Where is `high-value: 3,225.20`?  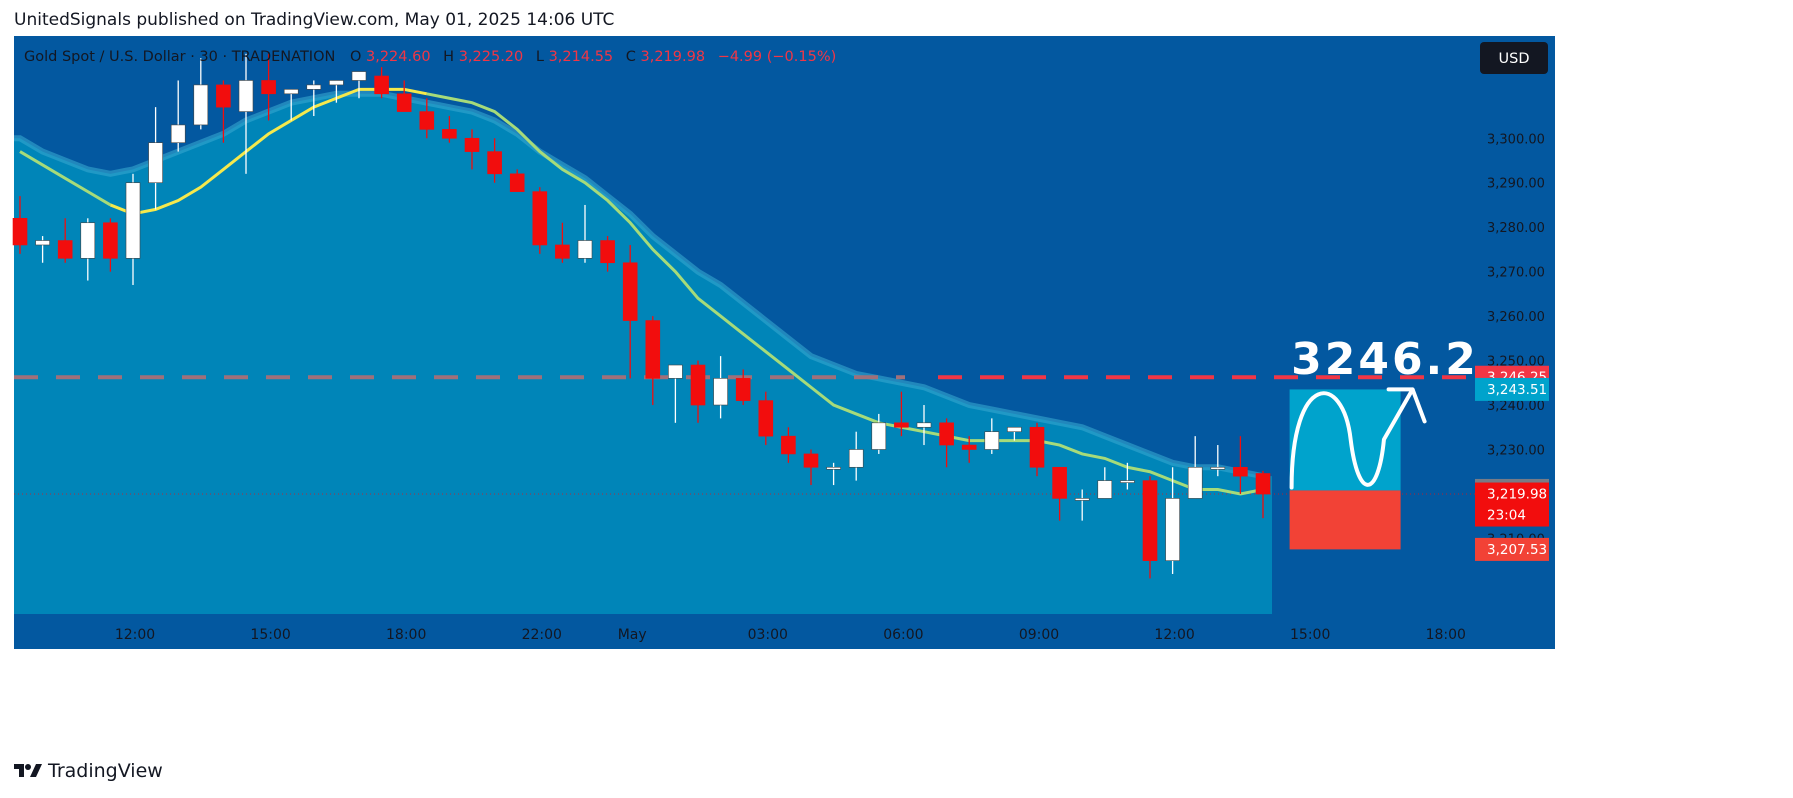
high-value: 3,225.20 is located at coordinates (491, 57).